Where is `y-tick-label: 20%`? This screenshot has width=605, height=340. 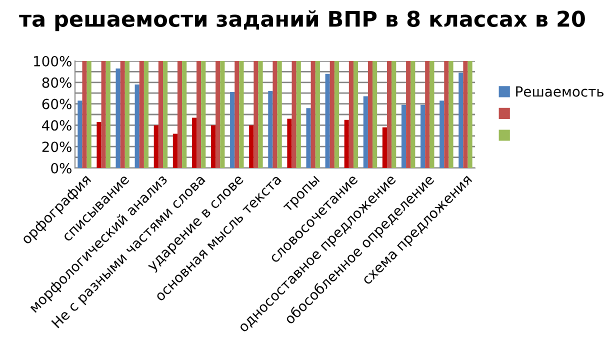 y-tick-label: 20% is located at coordinates (57, 147).